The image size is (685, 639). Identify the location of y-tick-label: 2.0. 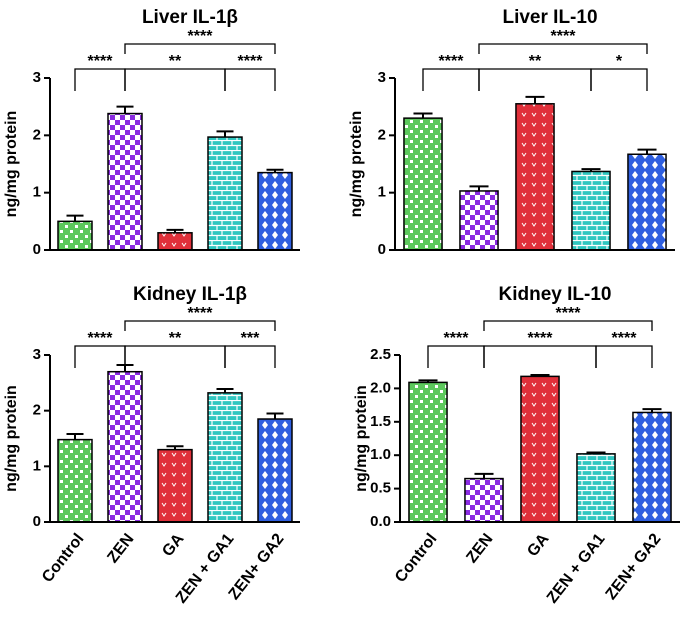
(380, 387).